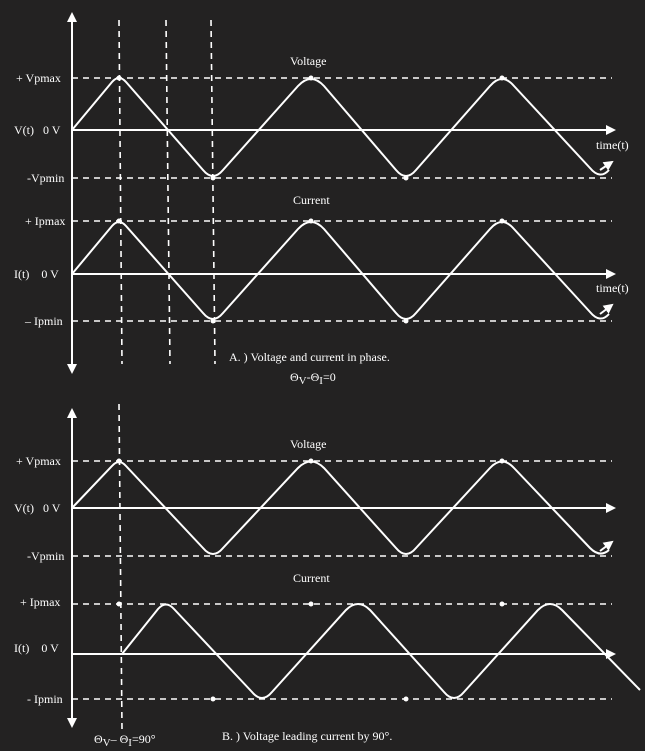 Image resolution: width=645 pixels, height=751 pixels. Describe the element at coordinates (606, 165) in the screenshot. I see `panel-a-voltage-end-arrow` at that location.